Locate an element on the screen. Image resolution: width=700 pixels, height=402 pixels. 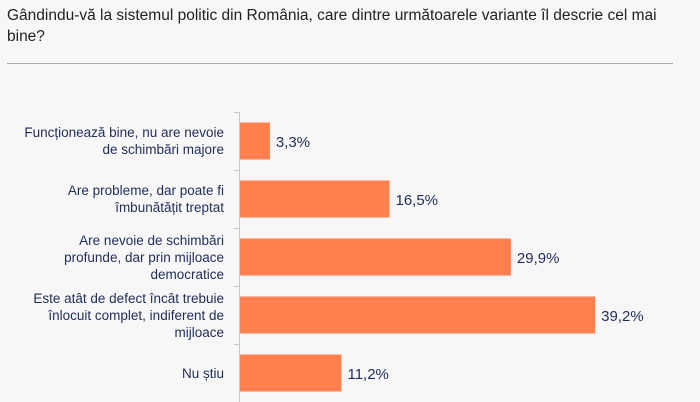
data-label: 3,3% is located at coordinates (293, 142).